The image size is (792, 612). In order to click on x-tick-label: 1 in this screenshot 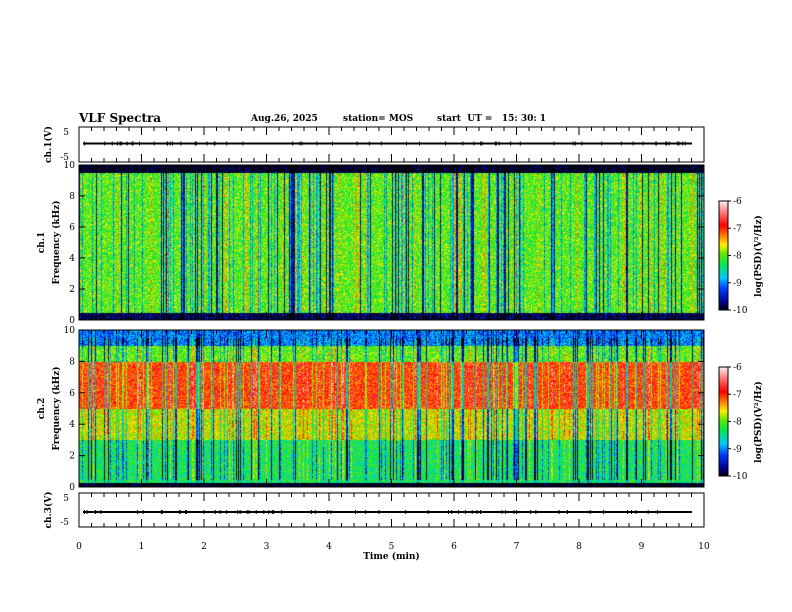, I will do `click(142, 547)`.